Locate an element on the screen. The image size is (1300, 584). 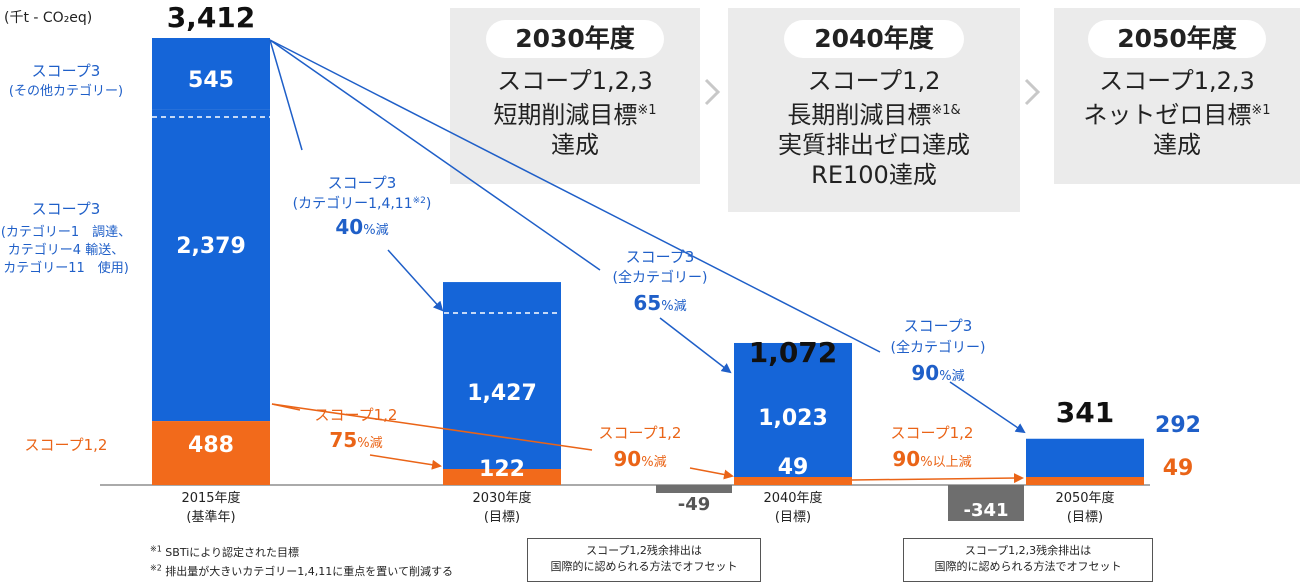
footnote-1: ※1 SBTiにより認定された目標 is located at coordinates (224, 552).